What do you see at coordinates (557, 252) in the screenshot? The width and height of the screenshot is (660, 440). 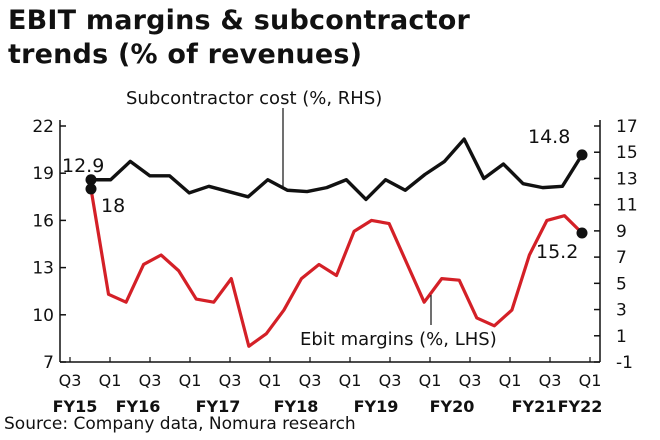 I see `ebit-end-label: 15.2` at bounding box center [557, 252].